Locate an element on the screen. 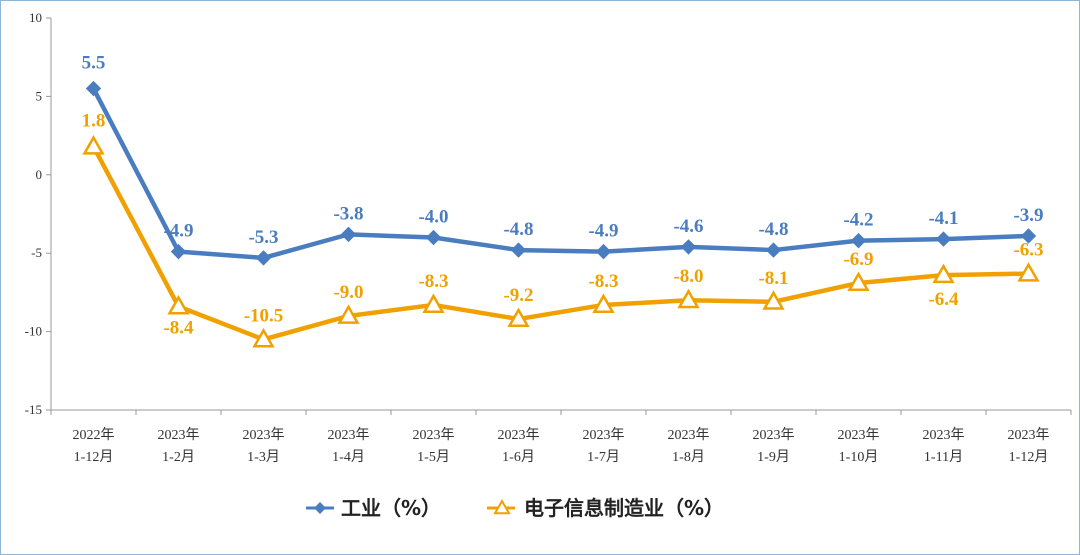 The width and height of the screenshot is (1080, 555). industry-series-data-label: -4.1 is located at coordinates (943, 218).